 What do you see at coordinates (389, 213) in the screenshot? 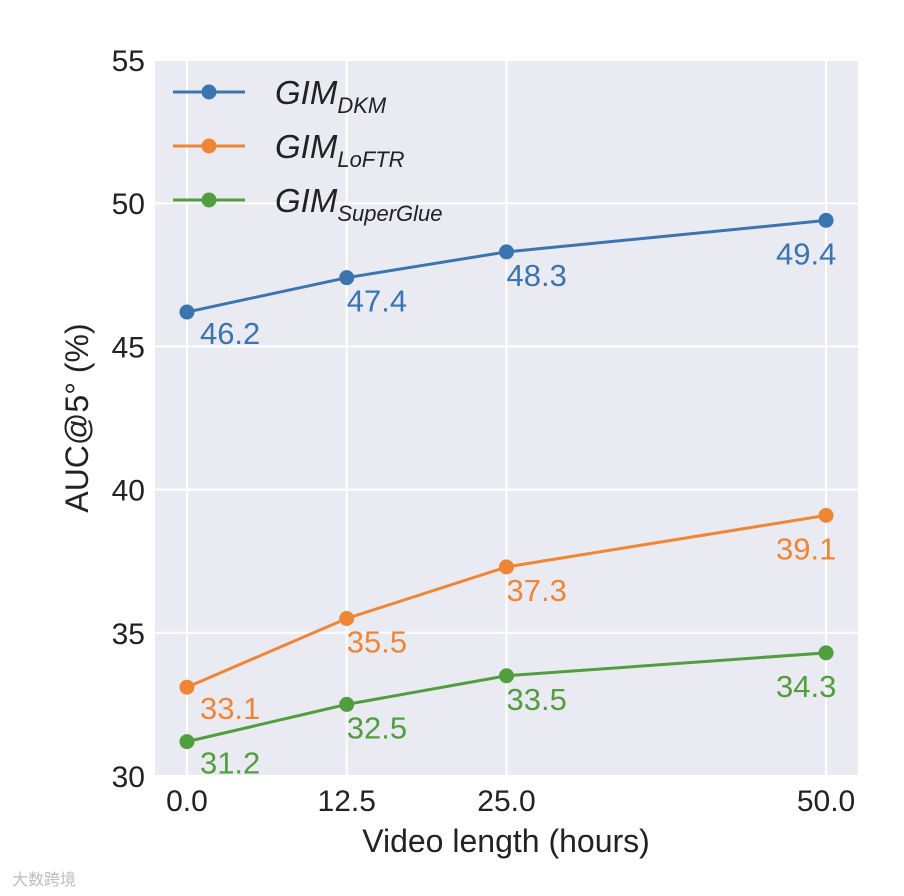
I see `legend-label-subscript: SuperGlue` at bounding box center [389, 213].